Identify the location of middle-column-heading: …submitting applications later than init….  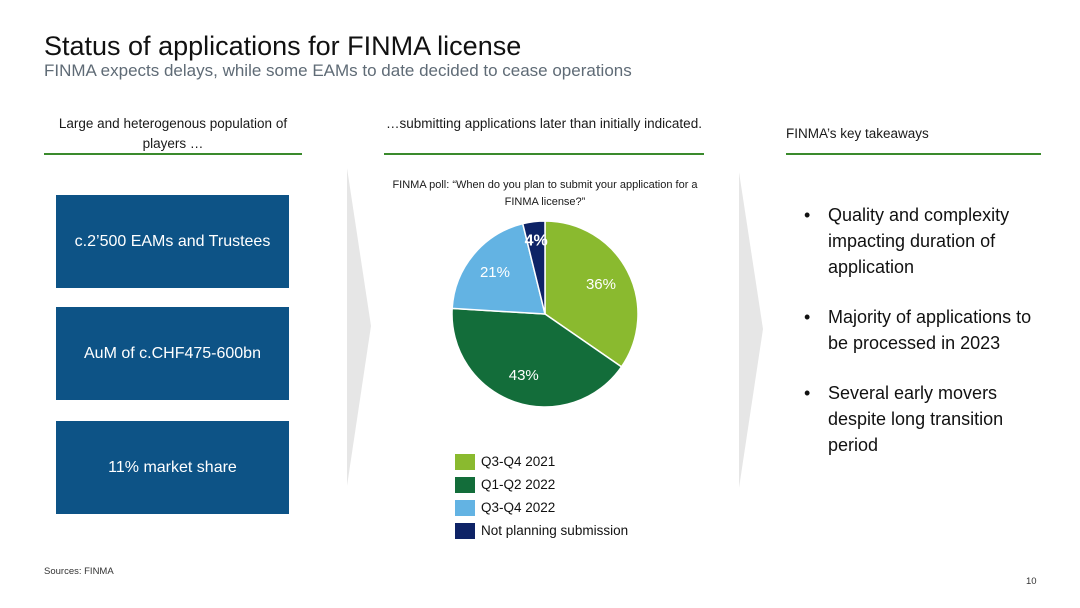
(544, 123).